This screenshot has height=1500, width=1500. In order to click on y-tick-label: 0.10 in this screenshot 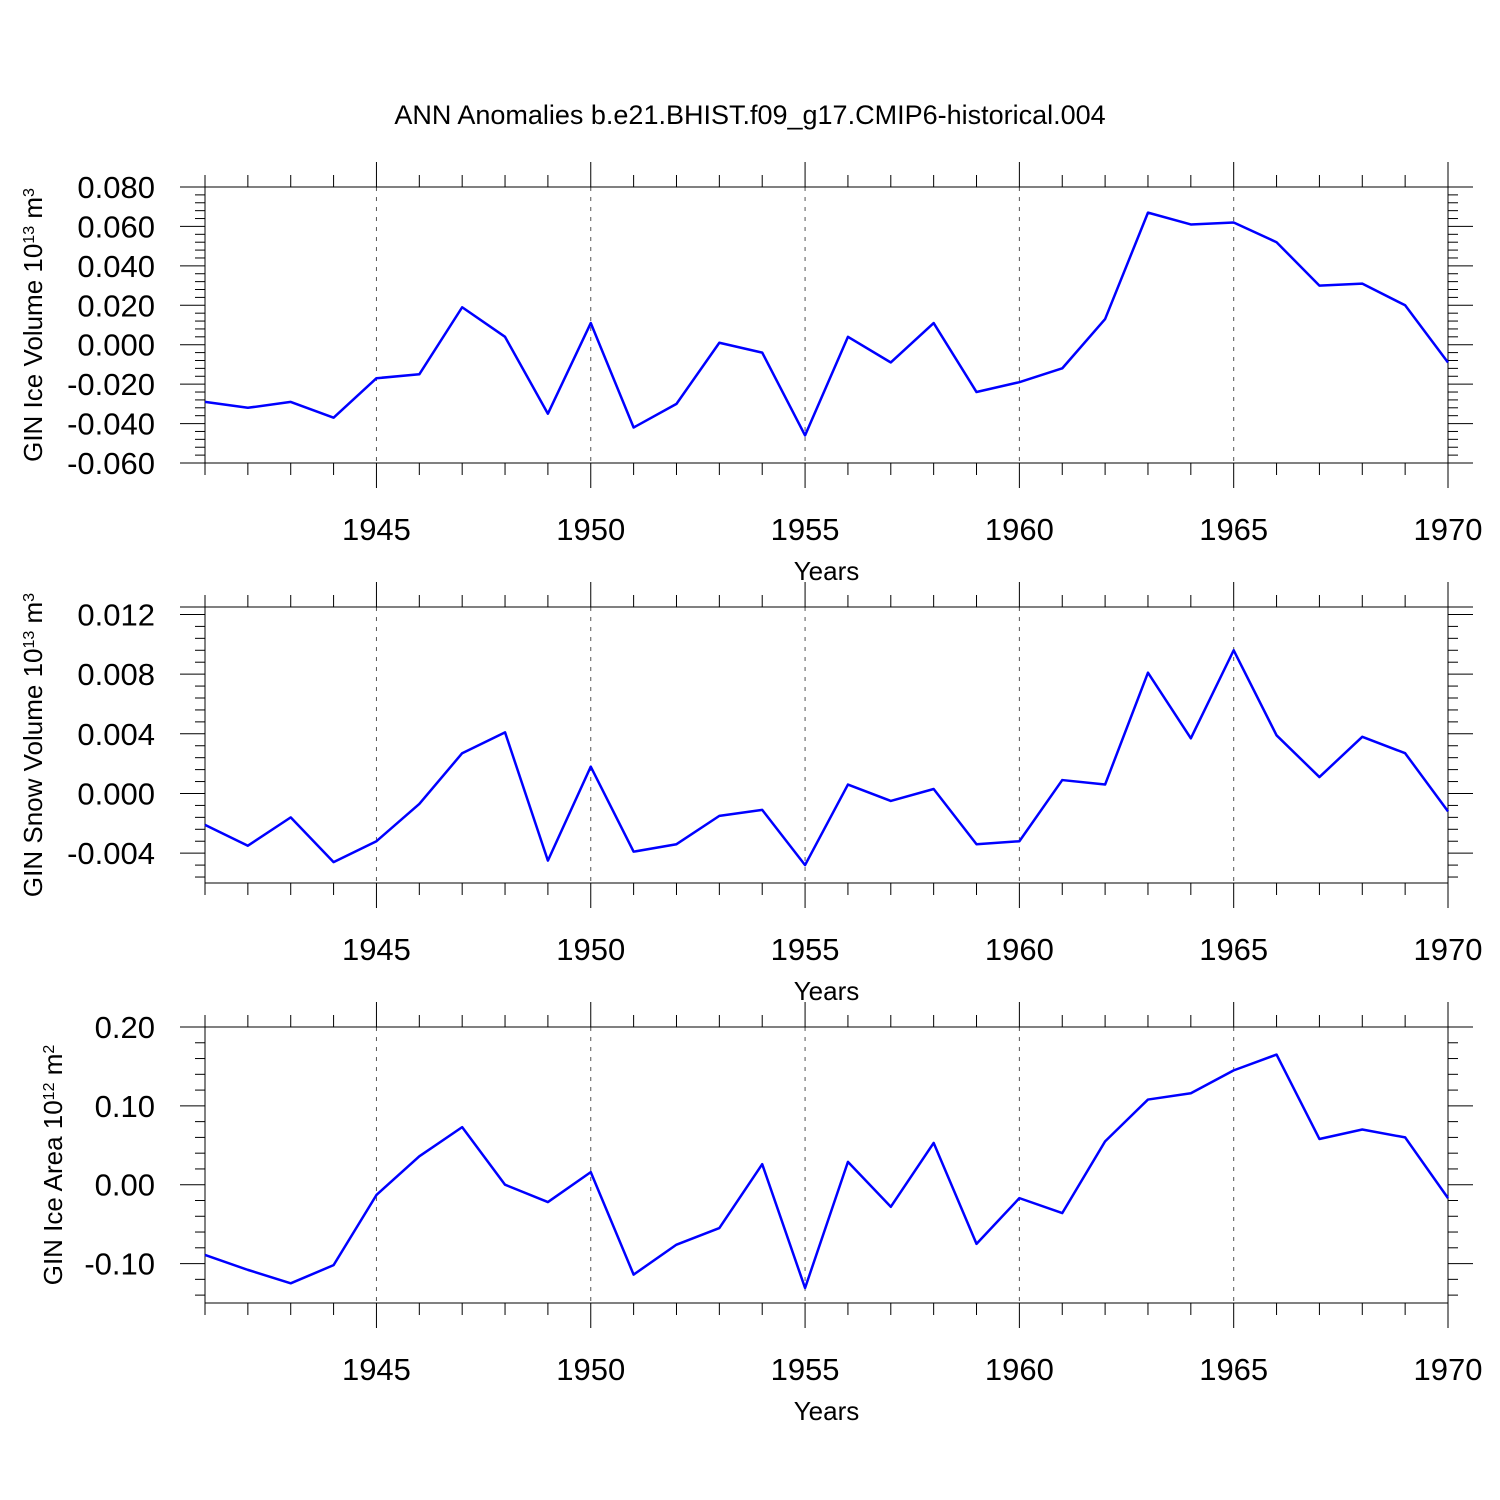, I will do `click(125, 1106)`.